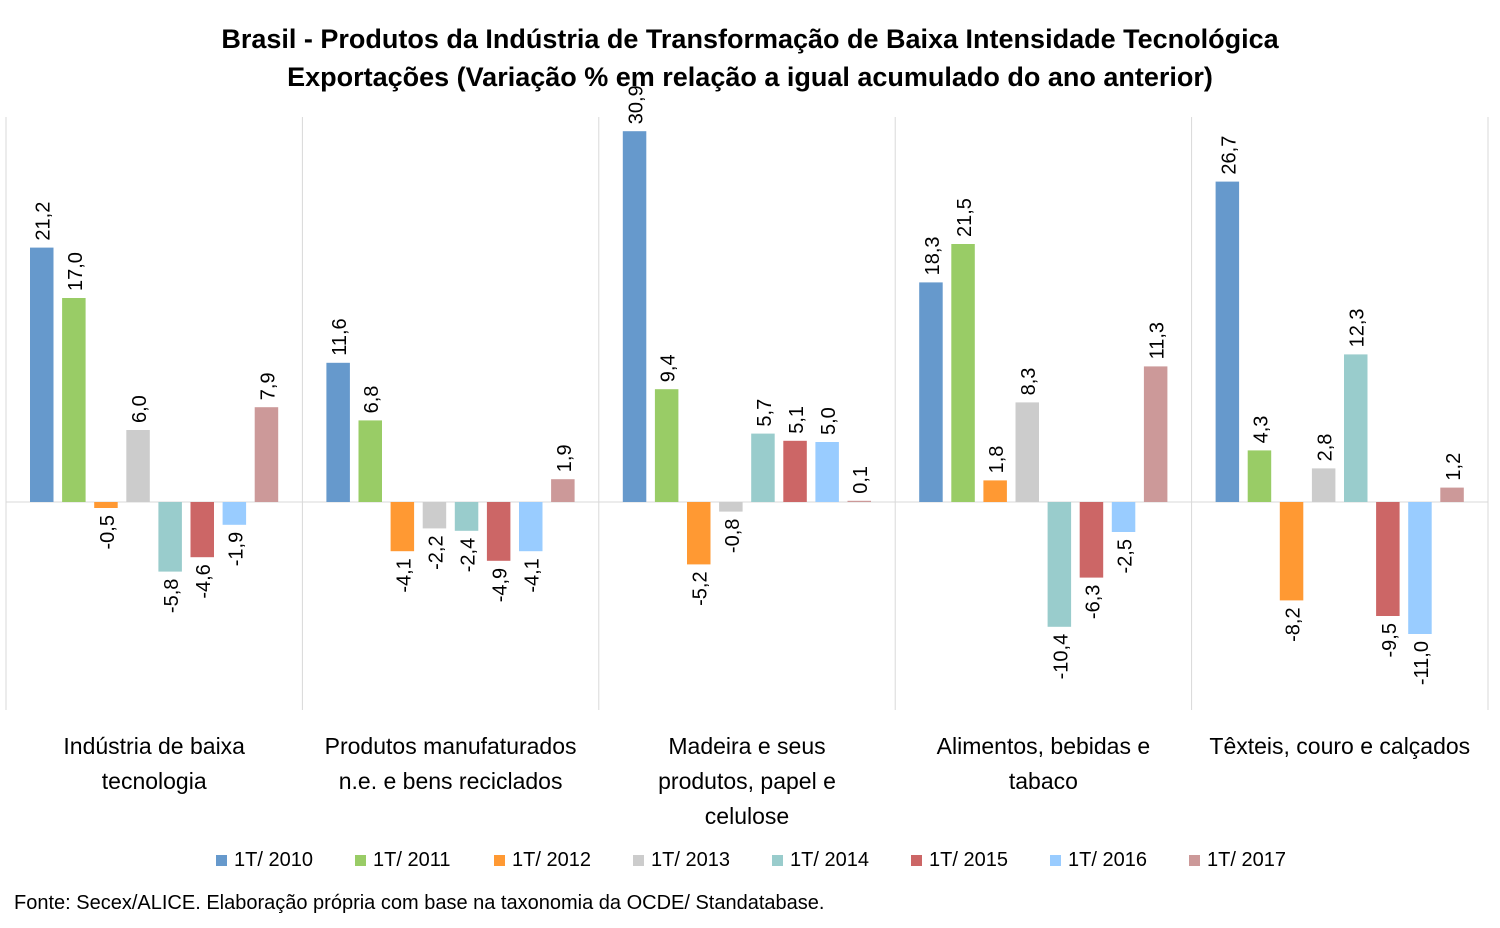 The height and width of the screenshot is (928, 1500). I want to click on data-label: 0,1, so click(861, 480).